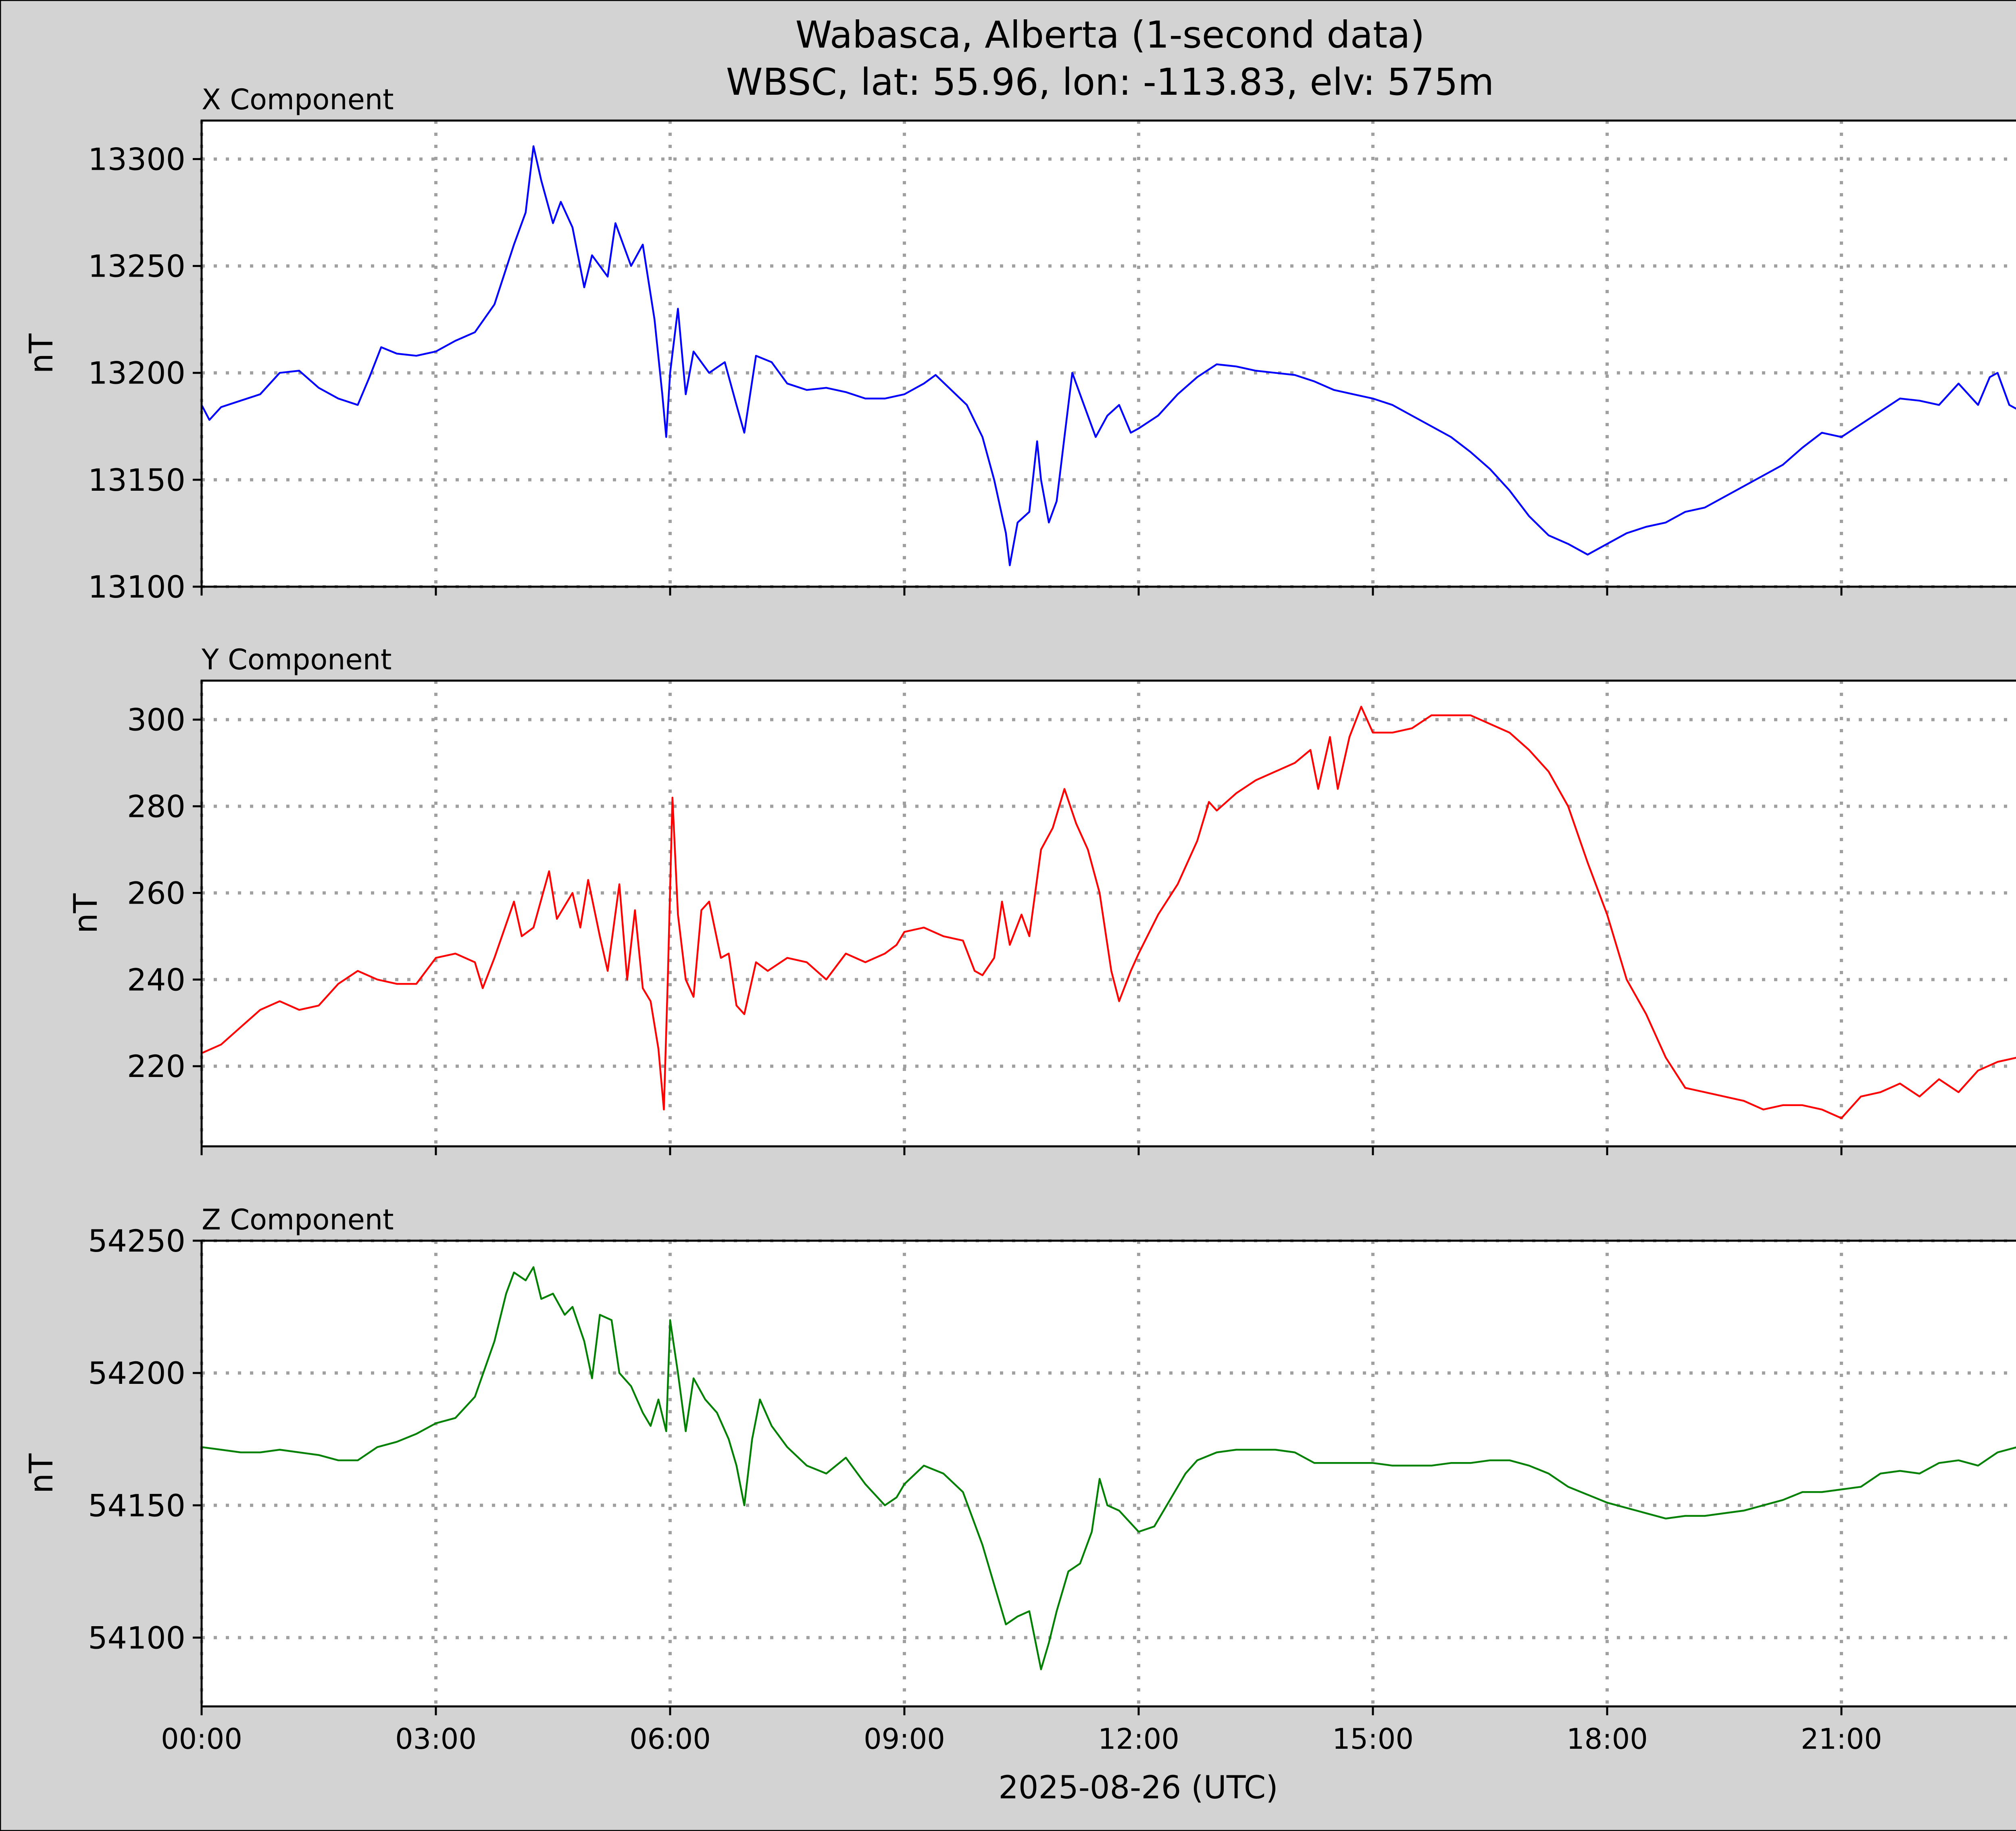  What do you see at coordinates (136, 373) in the screenshot?
I see `ytick-label-x-2: 13200` at bounding box center [136, 373].